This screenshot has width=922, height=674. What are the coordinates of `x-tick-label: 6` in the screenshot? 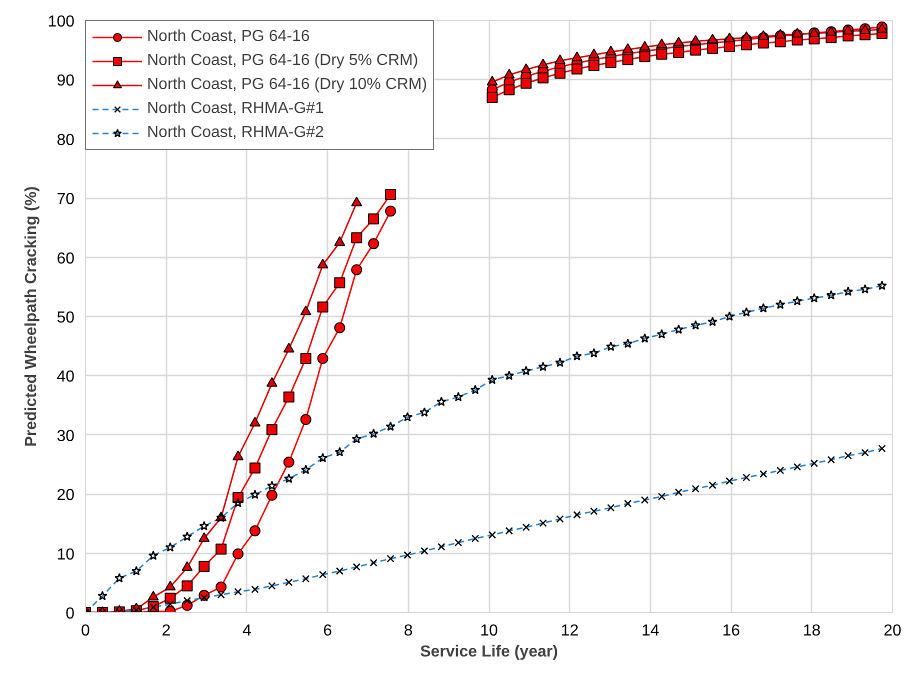 It's located at (327, 631).